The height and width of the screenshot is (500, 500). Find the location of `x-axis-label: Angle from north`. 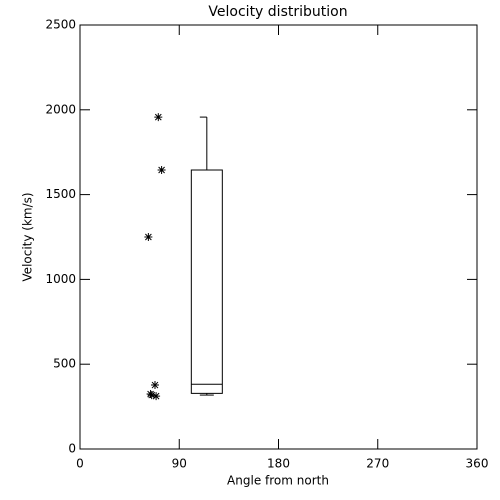

x-axis-label: Angle from north is located at coordinates (278, 481).